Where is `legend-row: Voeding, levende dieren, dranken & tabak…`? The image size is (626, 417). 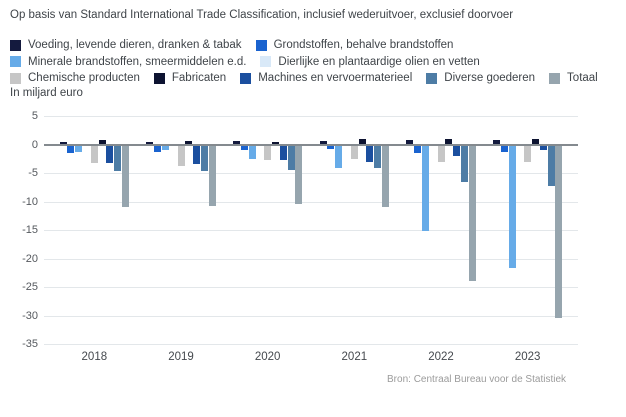 legend-row: Voeding, levende dieren, dranken & tabak… is located at coordinates (313, 45).